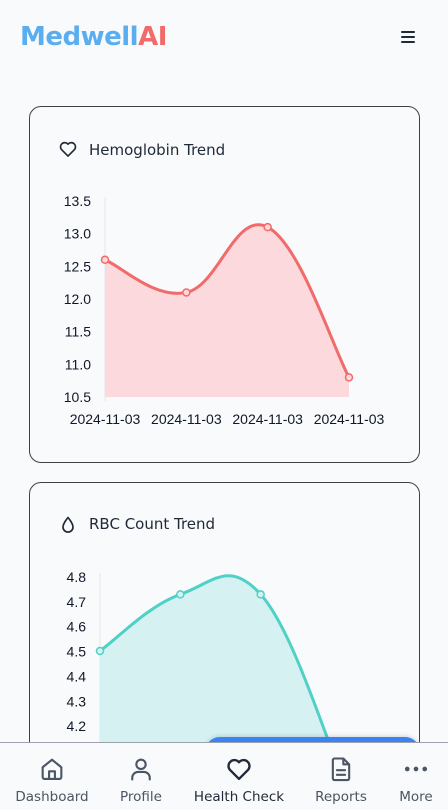 The width and height of the screenshot is (448, 810). Describe the element at coordinates (77, 266) in the screenshot. I see `y-tick-label: 12.5` at that location.